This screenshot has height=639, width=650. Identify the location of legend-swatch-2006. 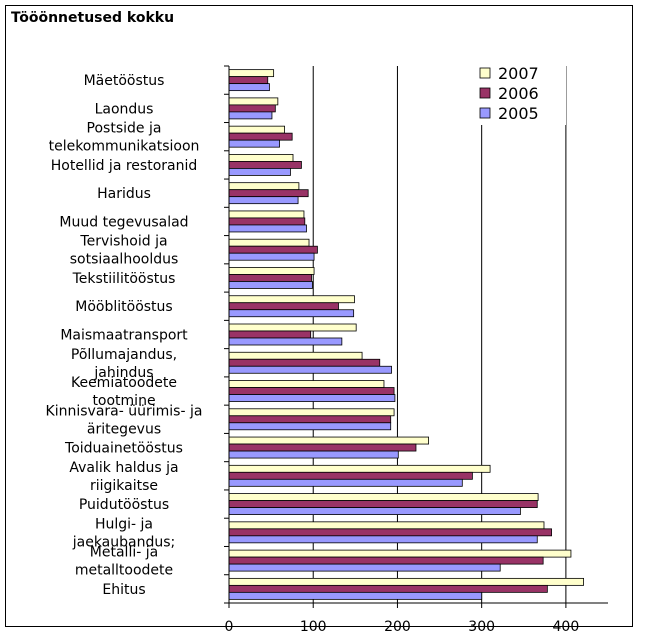
(485, 93).